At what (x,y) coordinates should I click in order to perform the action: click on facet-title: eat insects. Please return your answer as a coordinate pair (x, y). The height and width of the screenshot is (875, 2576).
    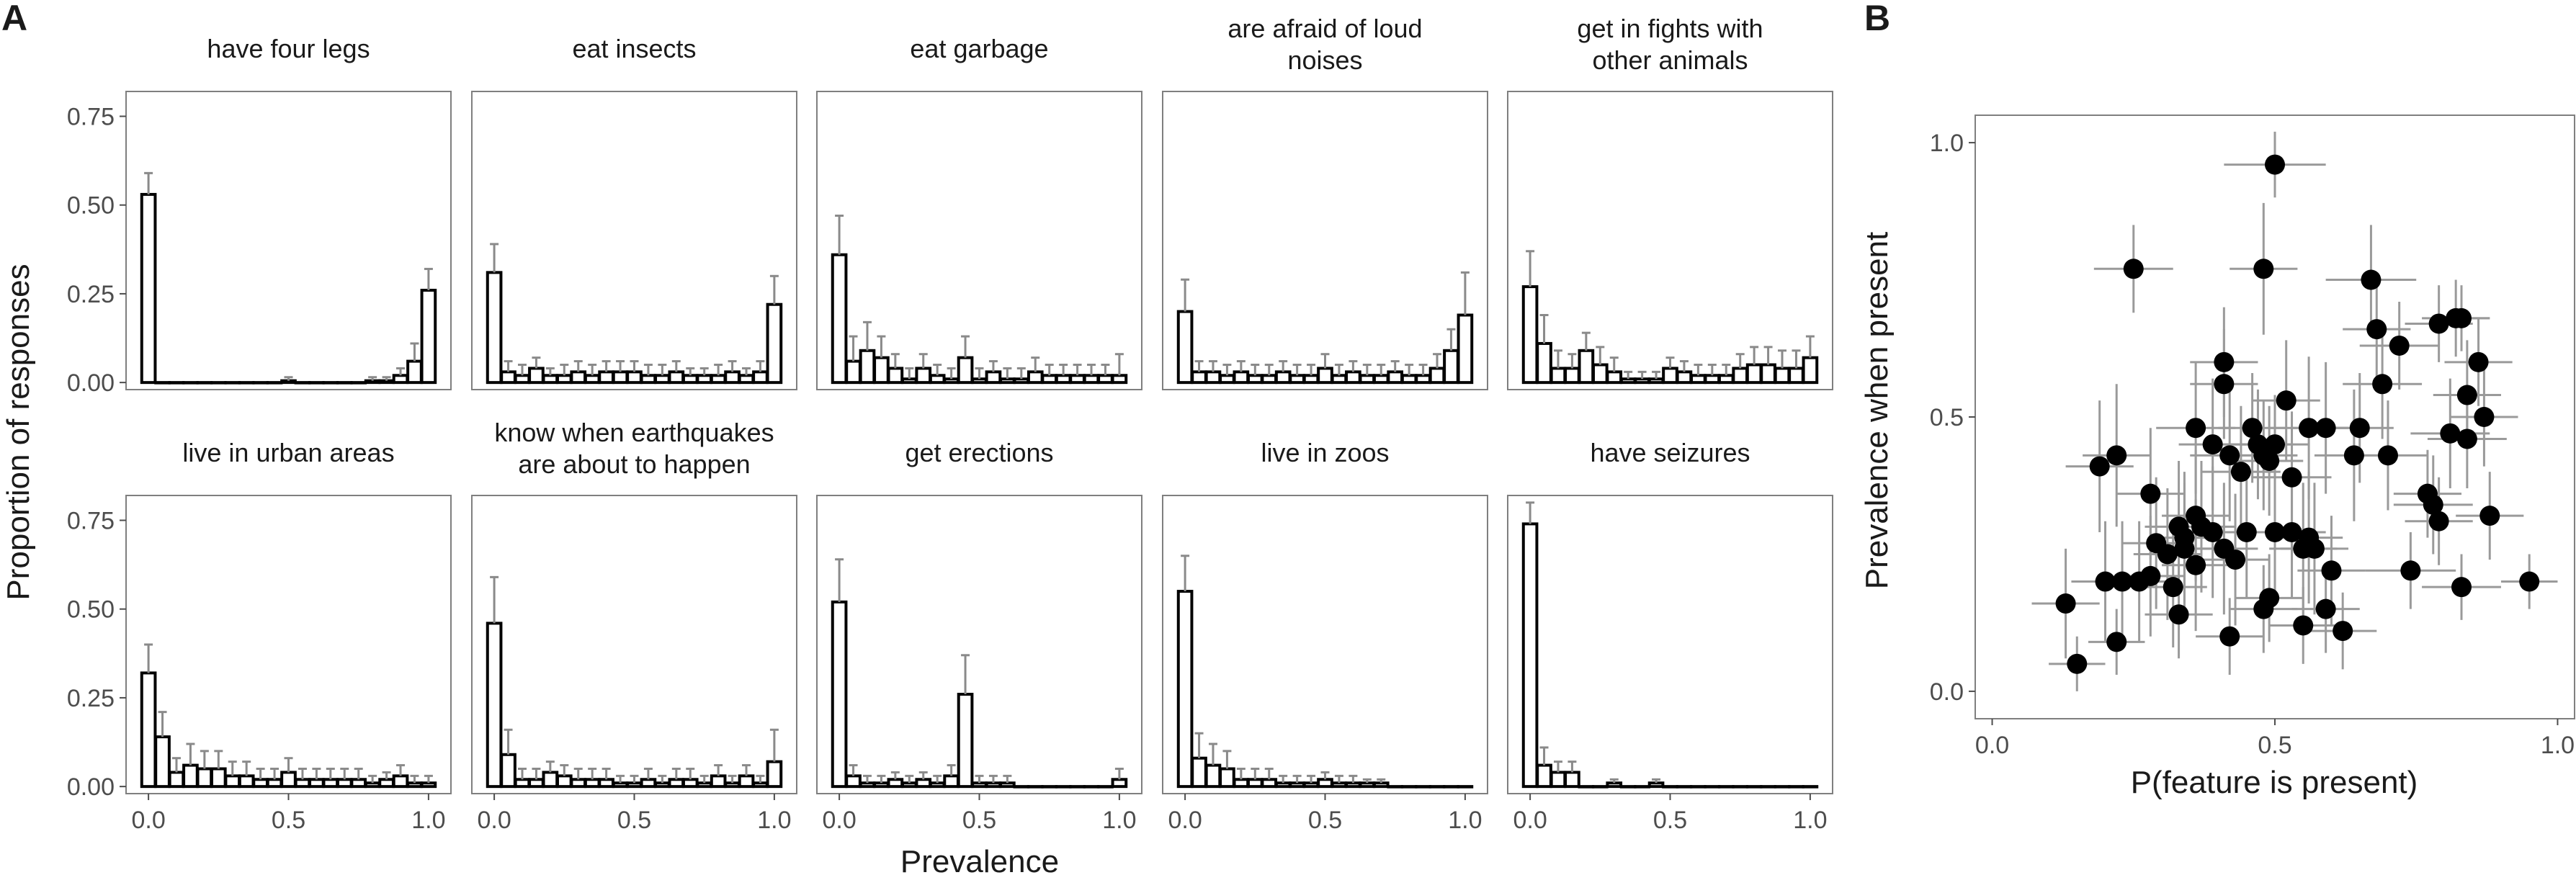
    Looking at the image, I should click on (634, 48).